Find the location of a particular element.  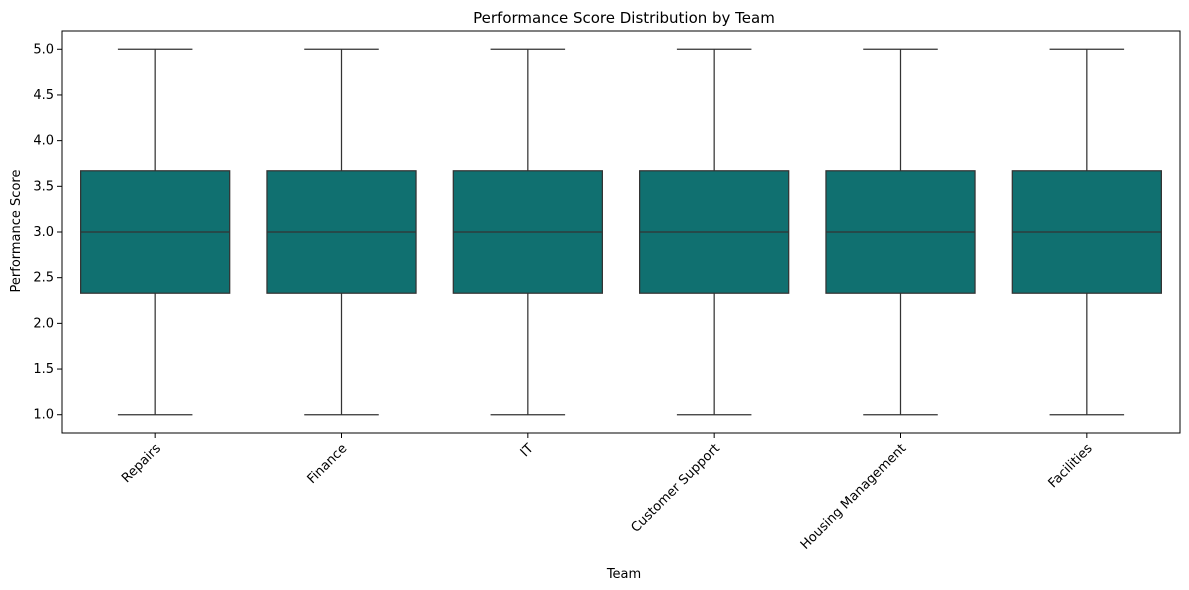

y-tick-label: 4.0 is located at coordinates (43, 141).